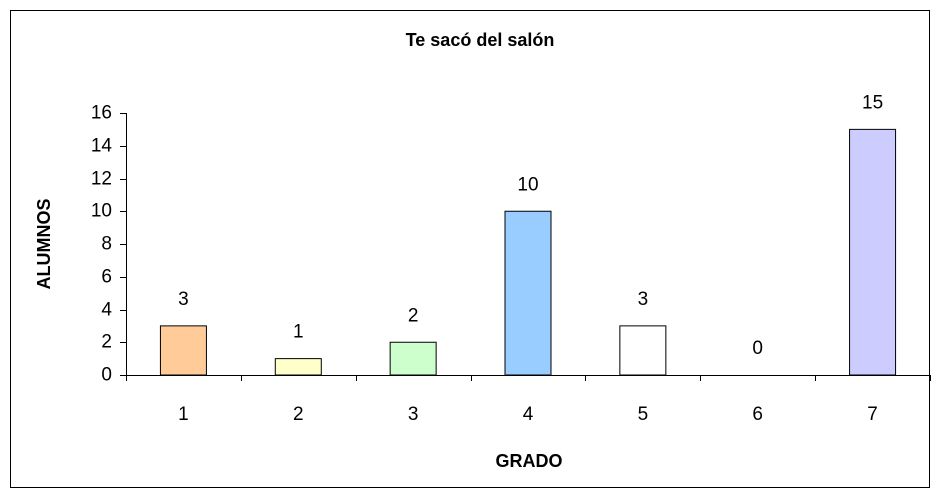 The image size is (940, 499). Describe the element at coordinates (102, 146) in the screenshot. I see `y-tick-label: 14` at that location.